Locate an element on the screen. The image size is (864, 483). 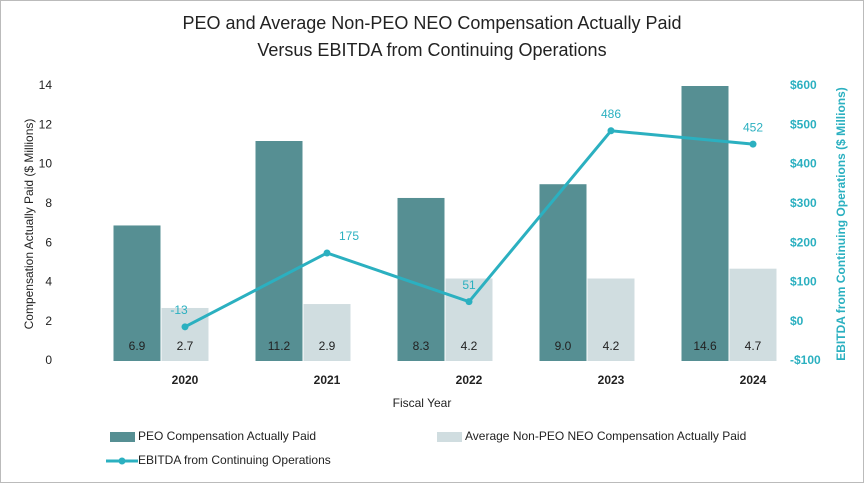
bar-value-label: 8.3 is located at coordinates (421, 346).